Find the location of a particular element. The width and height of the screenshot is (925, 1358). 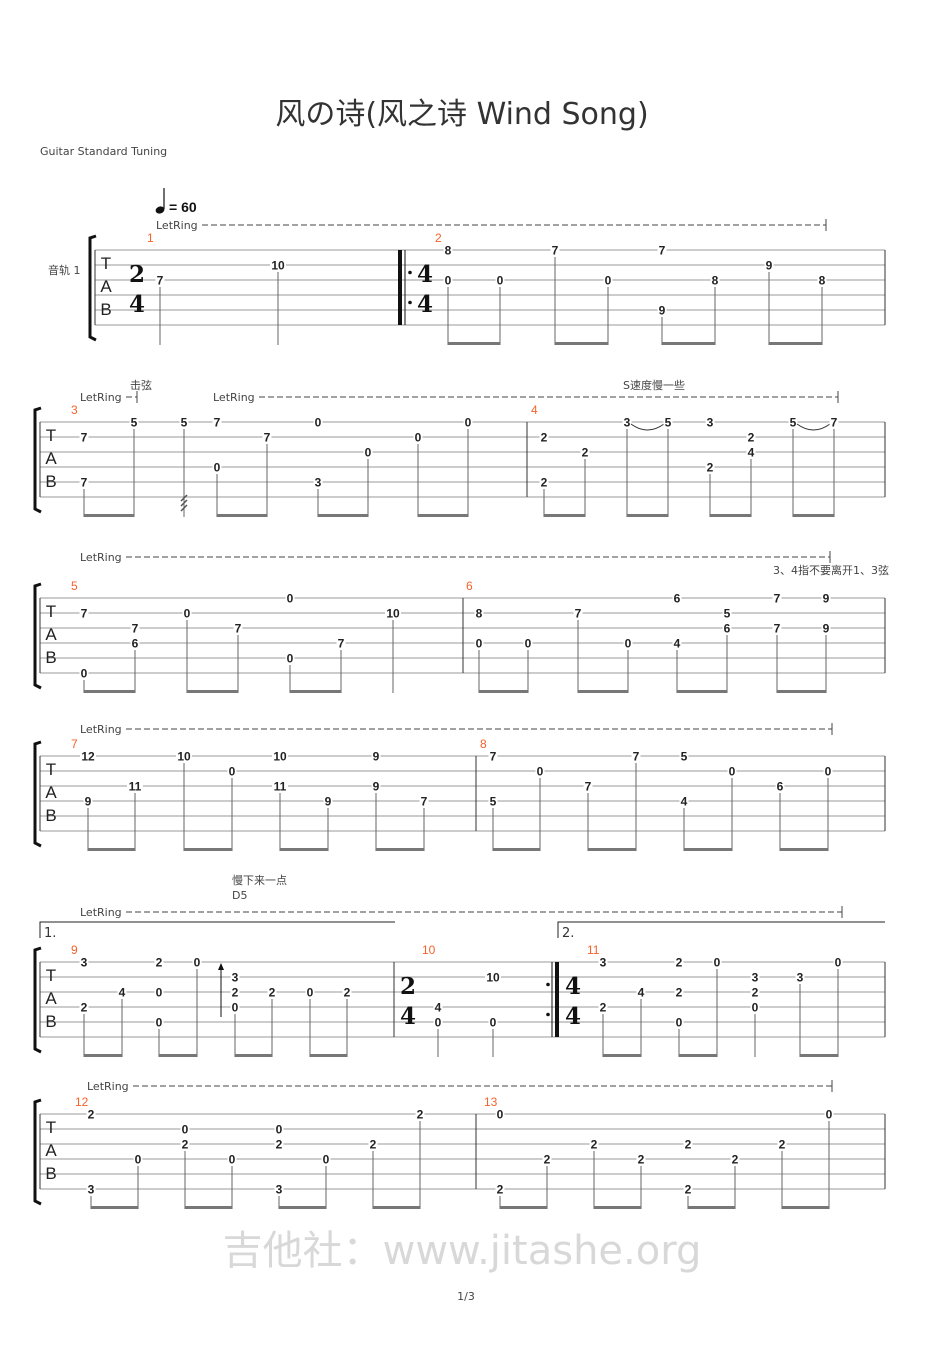

measure-number: 2 is located at coordinates (438, 238).